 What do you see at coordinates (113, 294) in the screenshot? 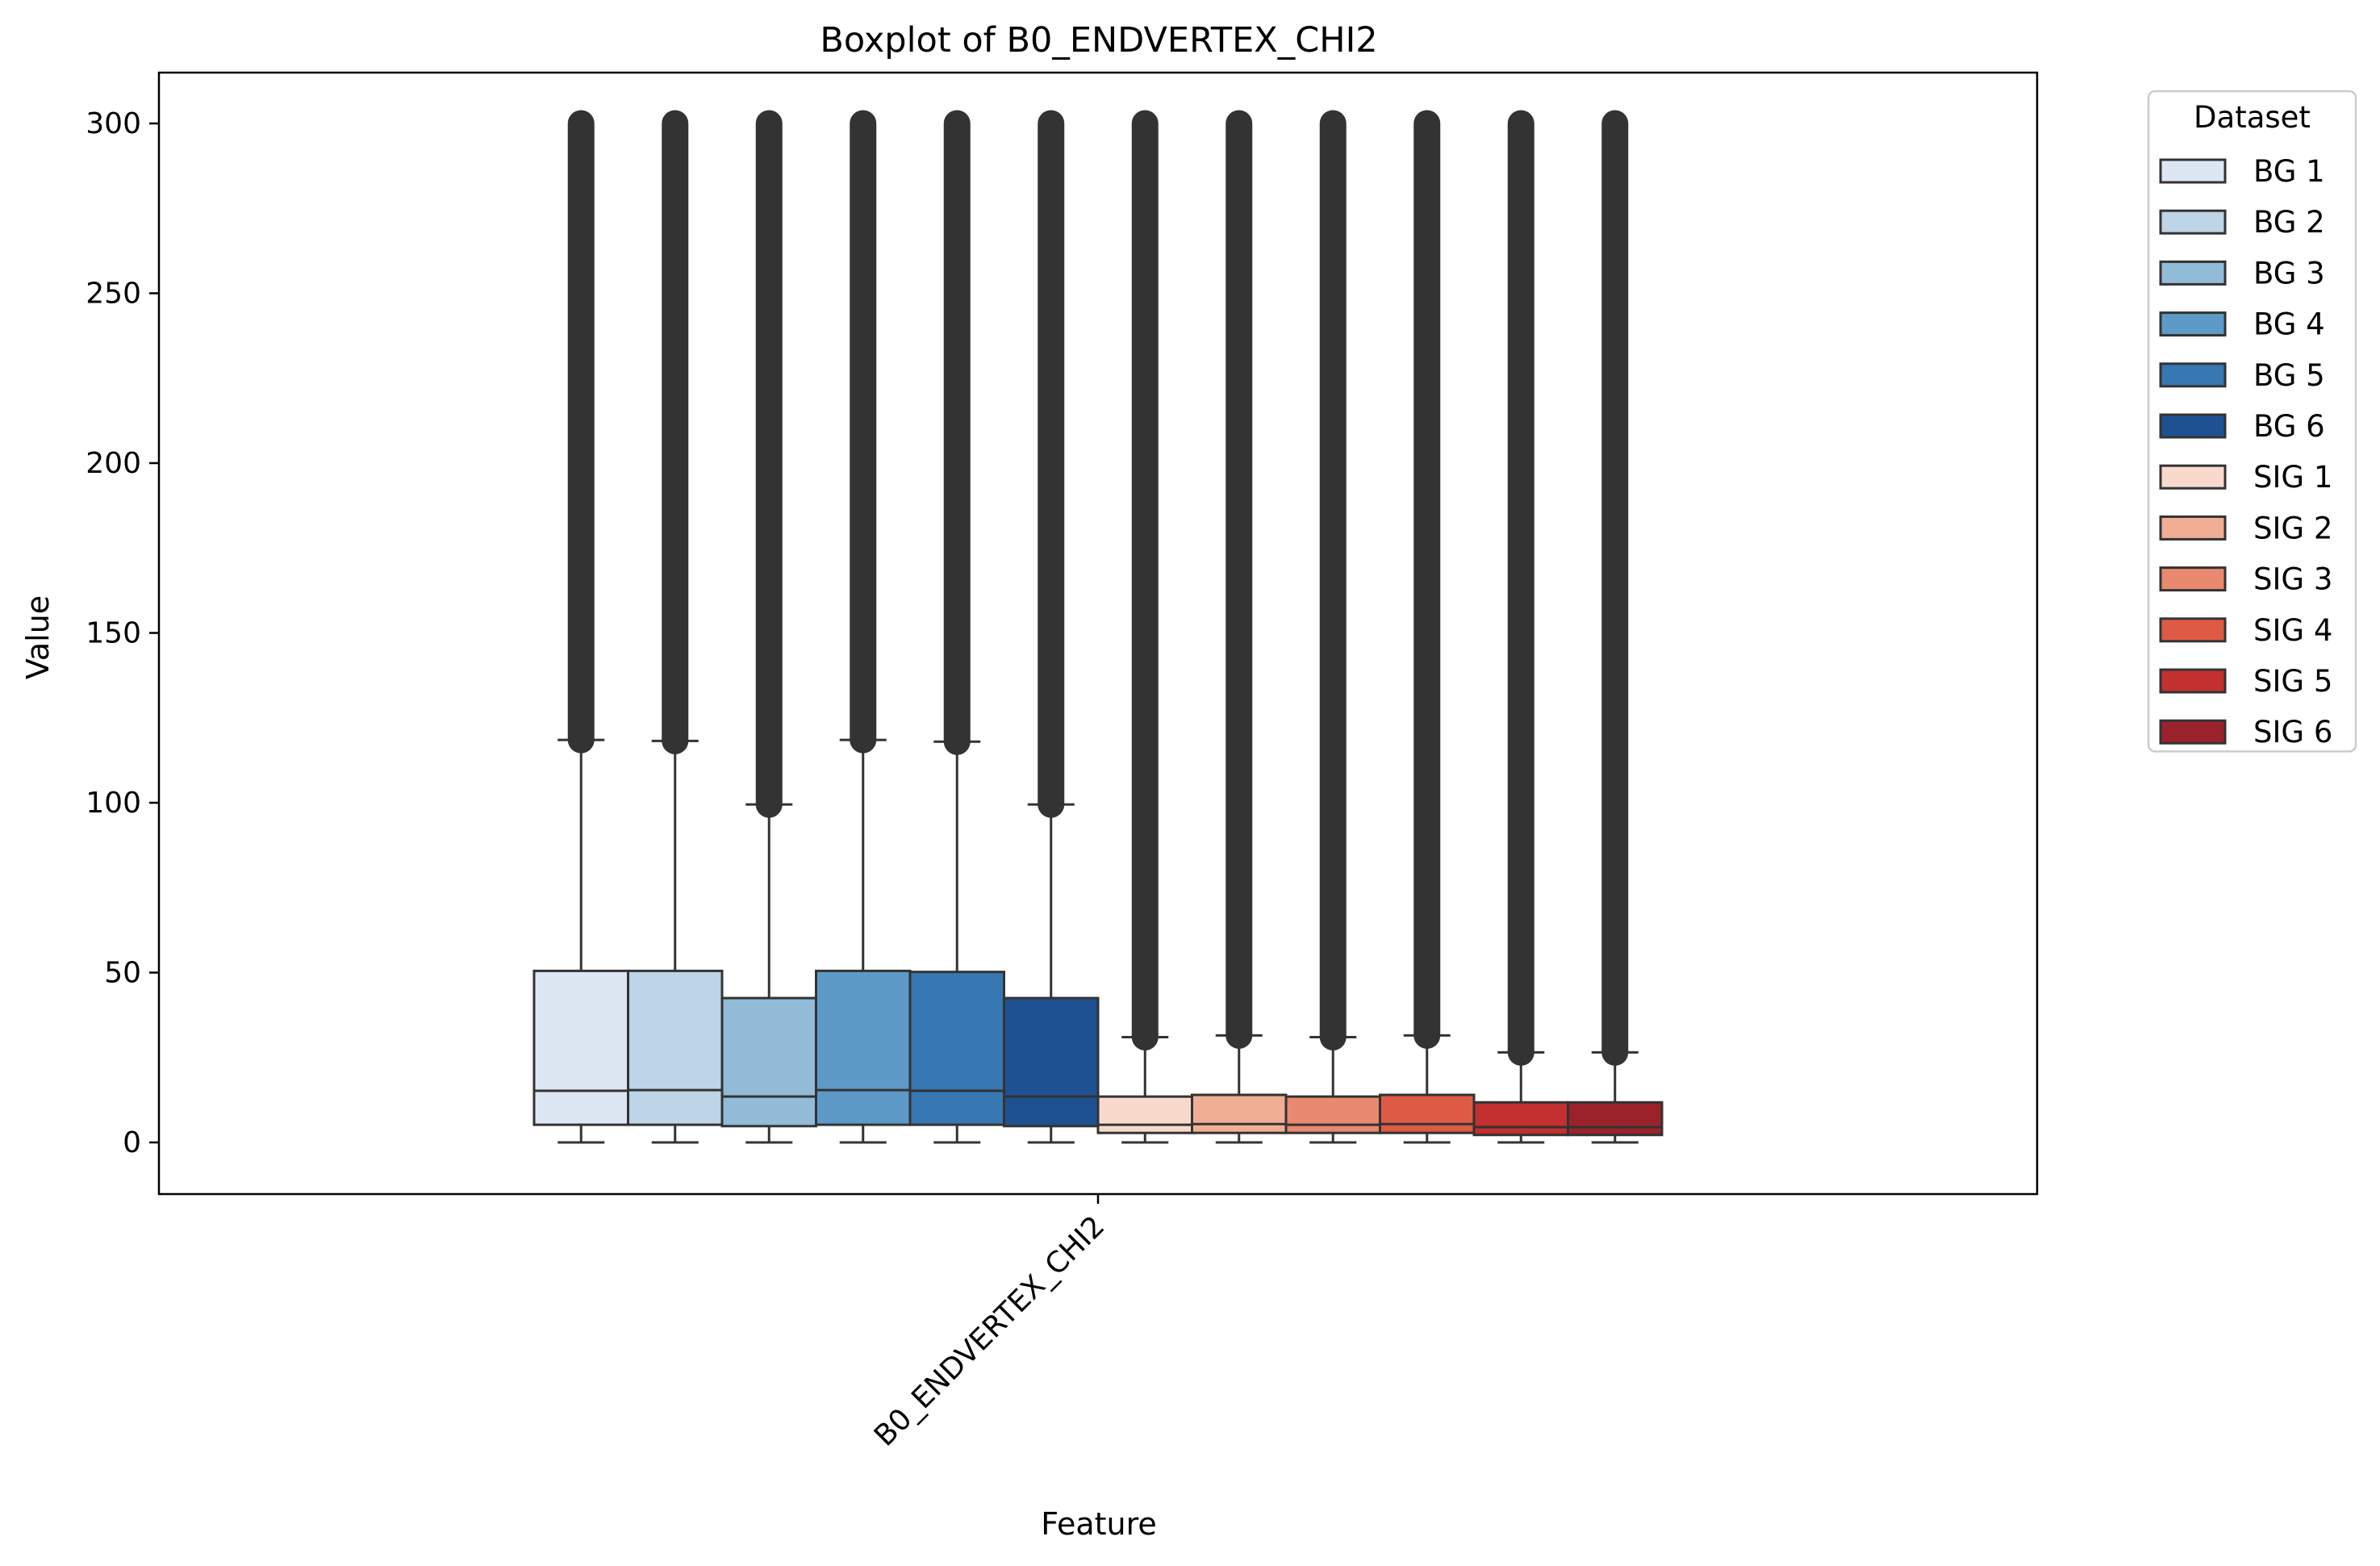
I see `y-tick-label: 250` at bounding box center [113, 294].